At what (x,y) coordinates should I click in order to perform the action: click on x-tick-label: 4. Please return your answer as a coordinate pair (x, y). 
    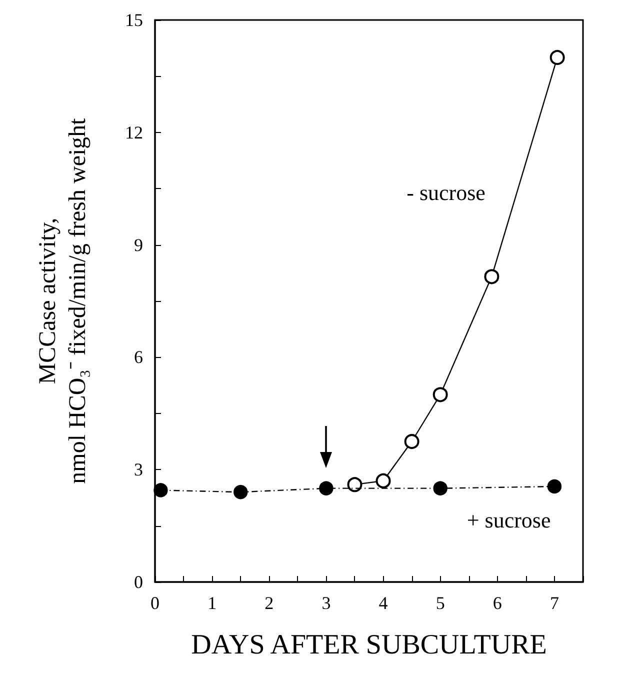
    Looking at the image, I should click on (383, 603).